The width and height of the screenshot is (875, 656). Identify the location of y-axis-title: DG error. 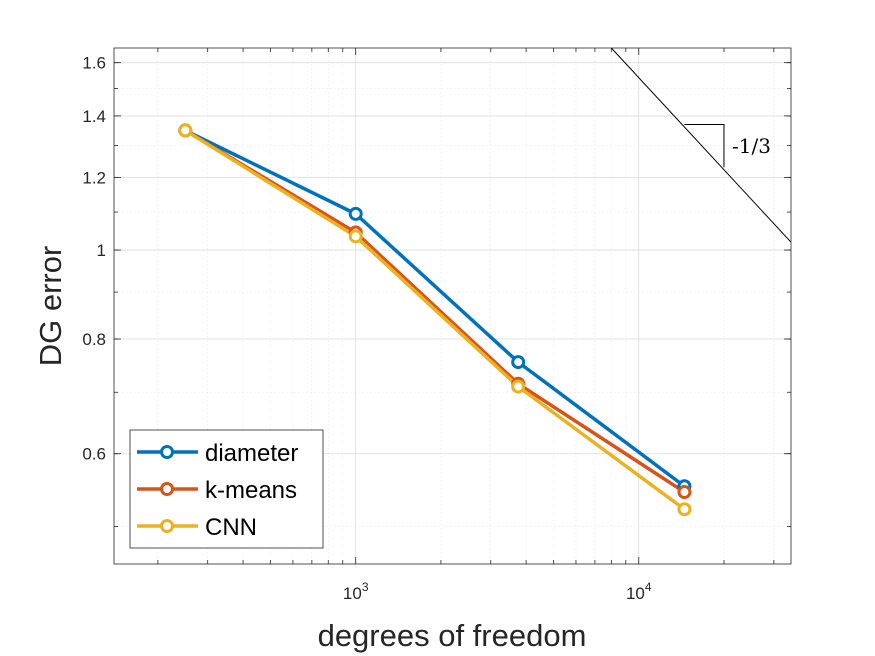
(50, 306).